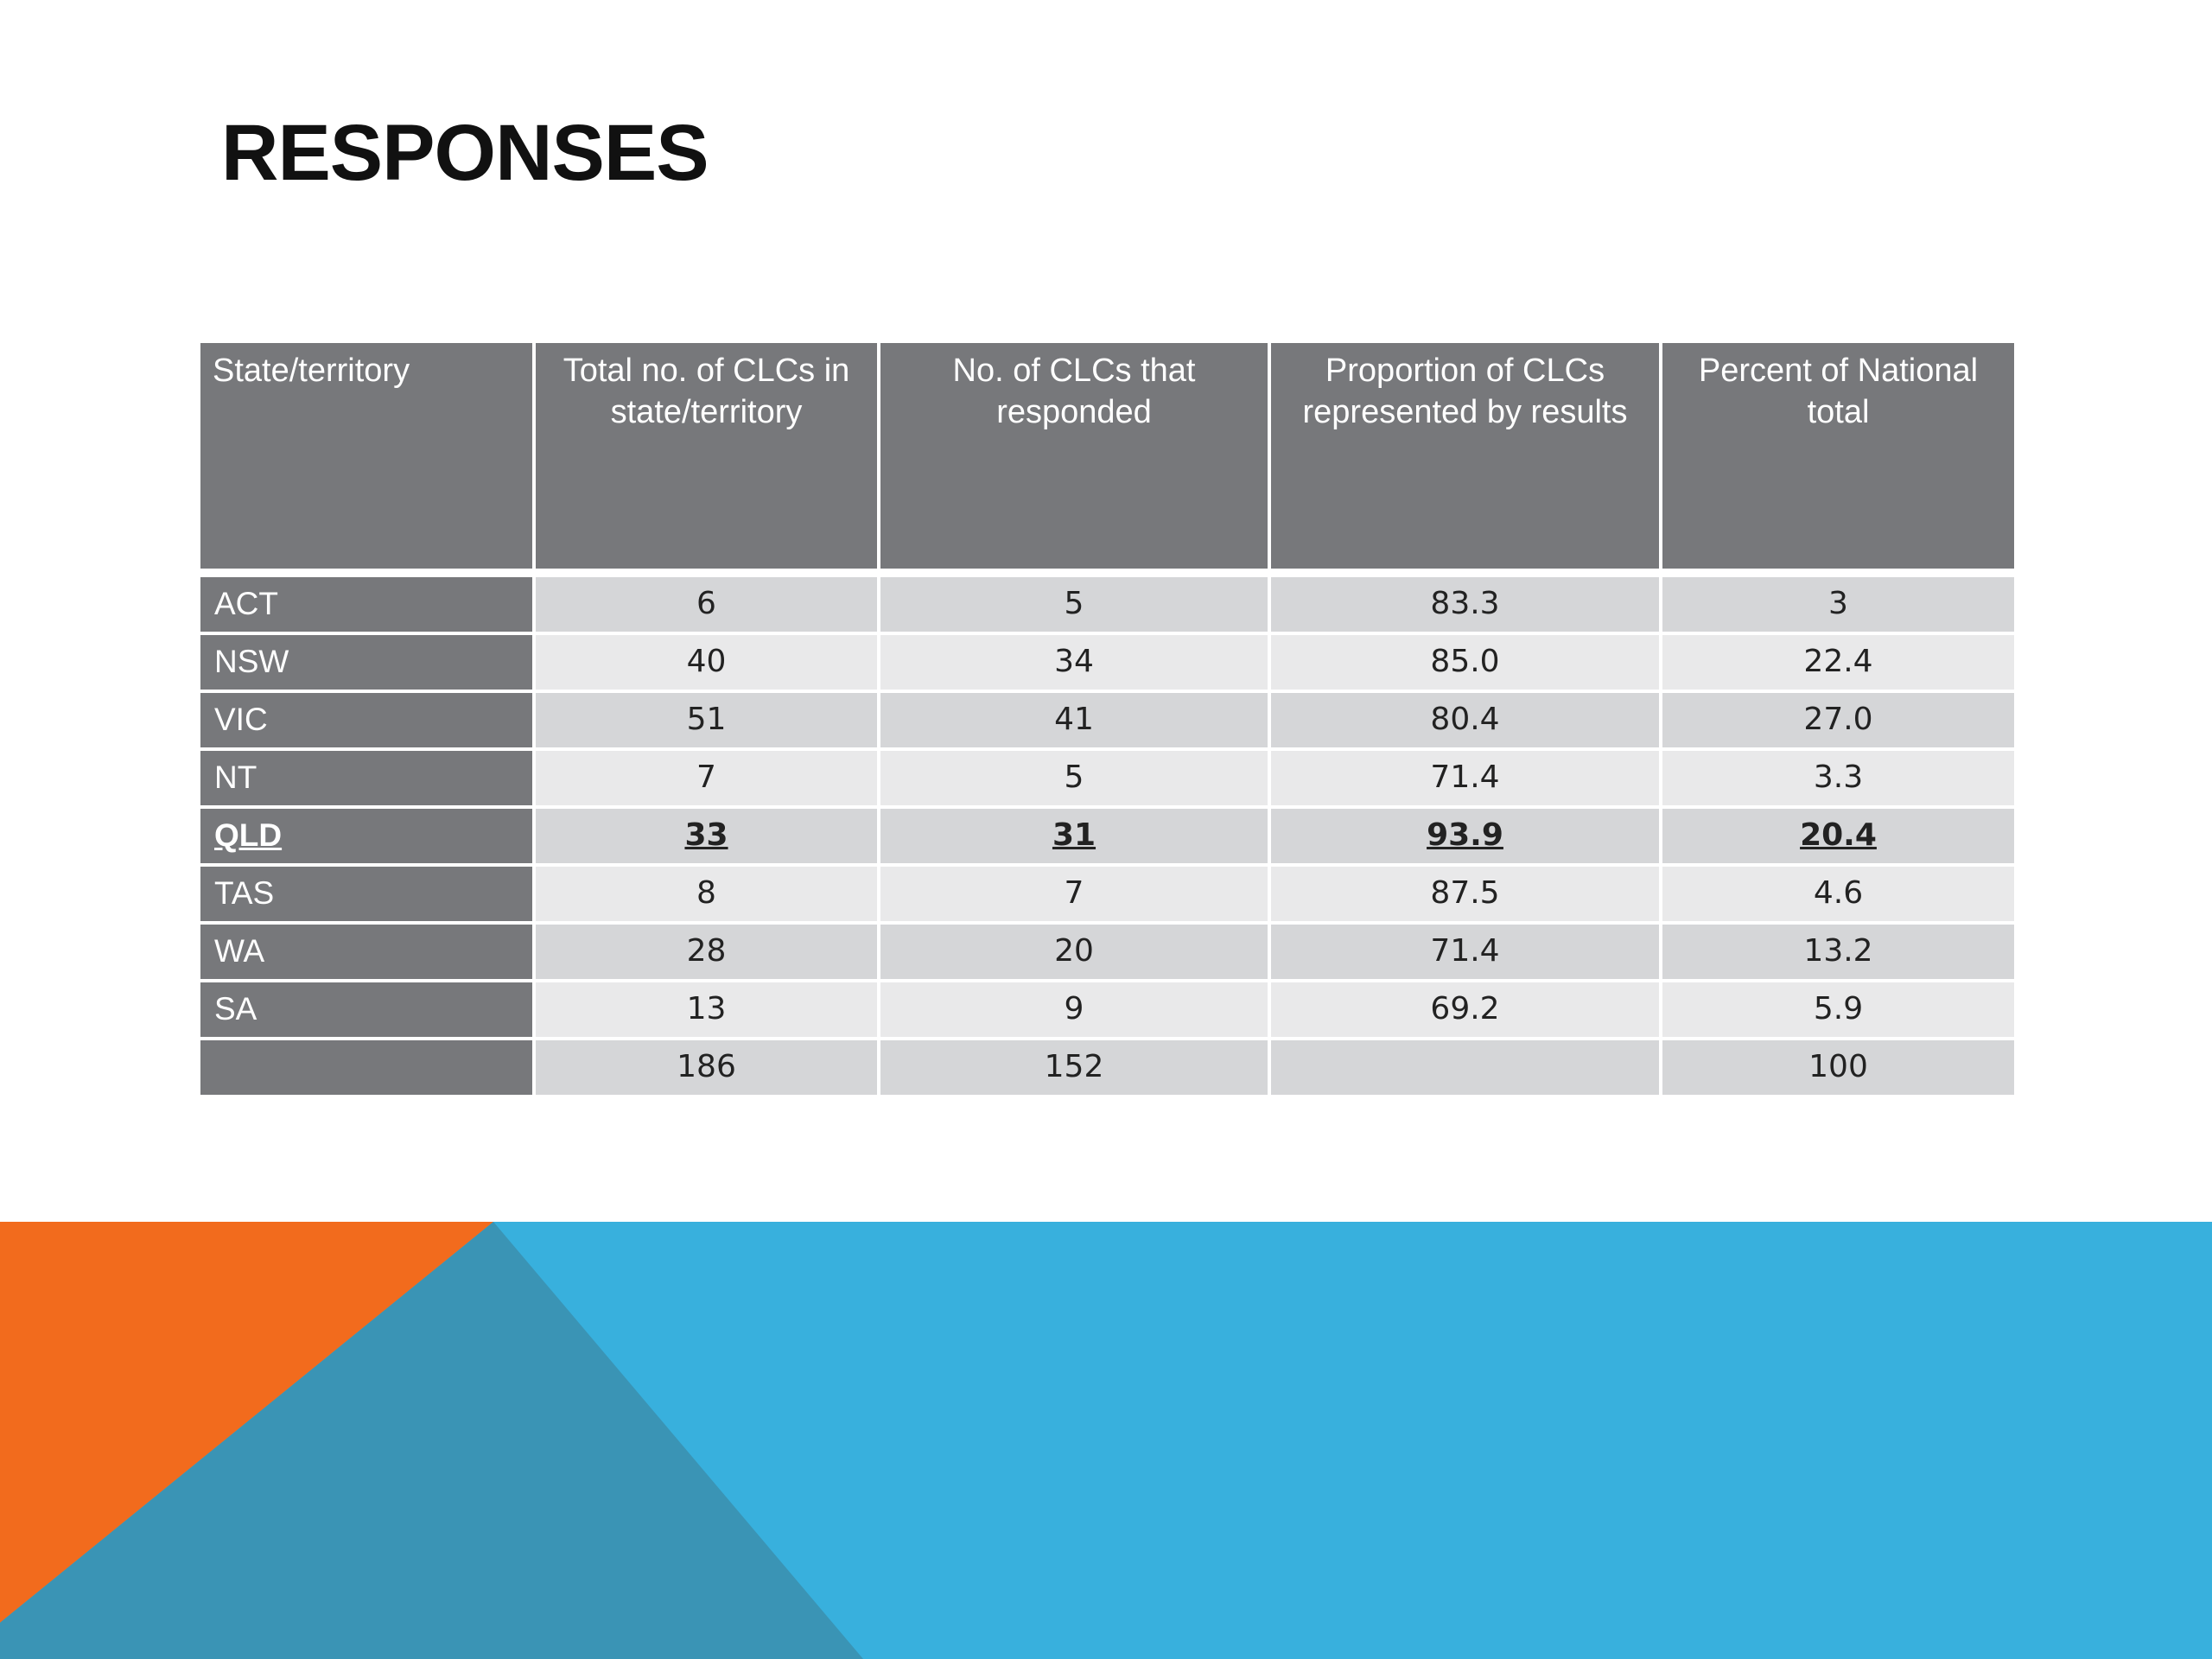 The width and height of the screenshot is (2212, 1659). Describe the element at coordinates (431, 1440) in the screenshot. I see `teal-triangle` at that location.